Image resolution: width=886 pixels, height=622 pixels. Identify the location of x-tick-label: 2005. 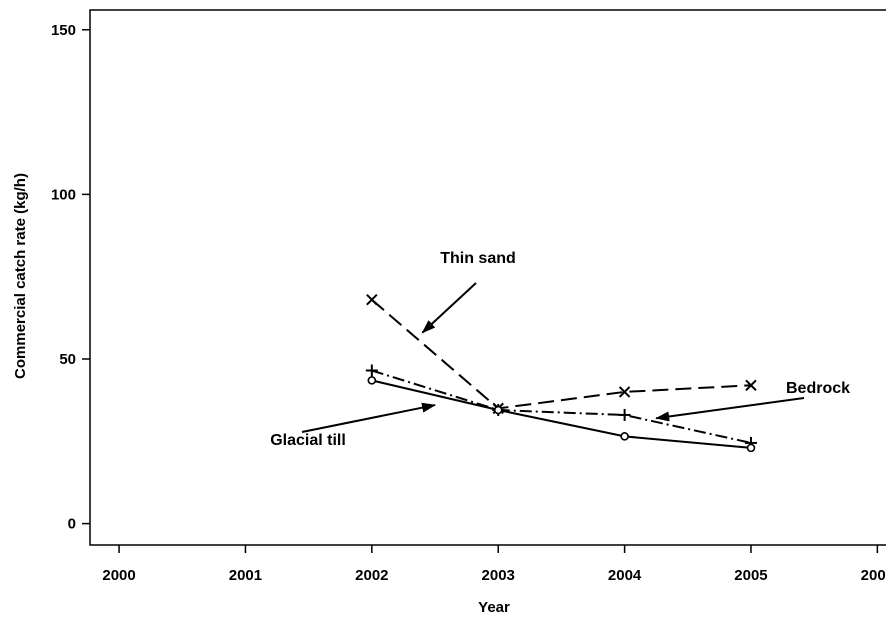
(750, 575).